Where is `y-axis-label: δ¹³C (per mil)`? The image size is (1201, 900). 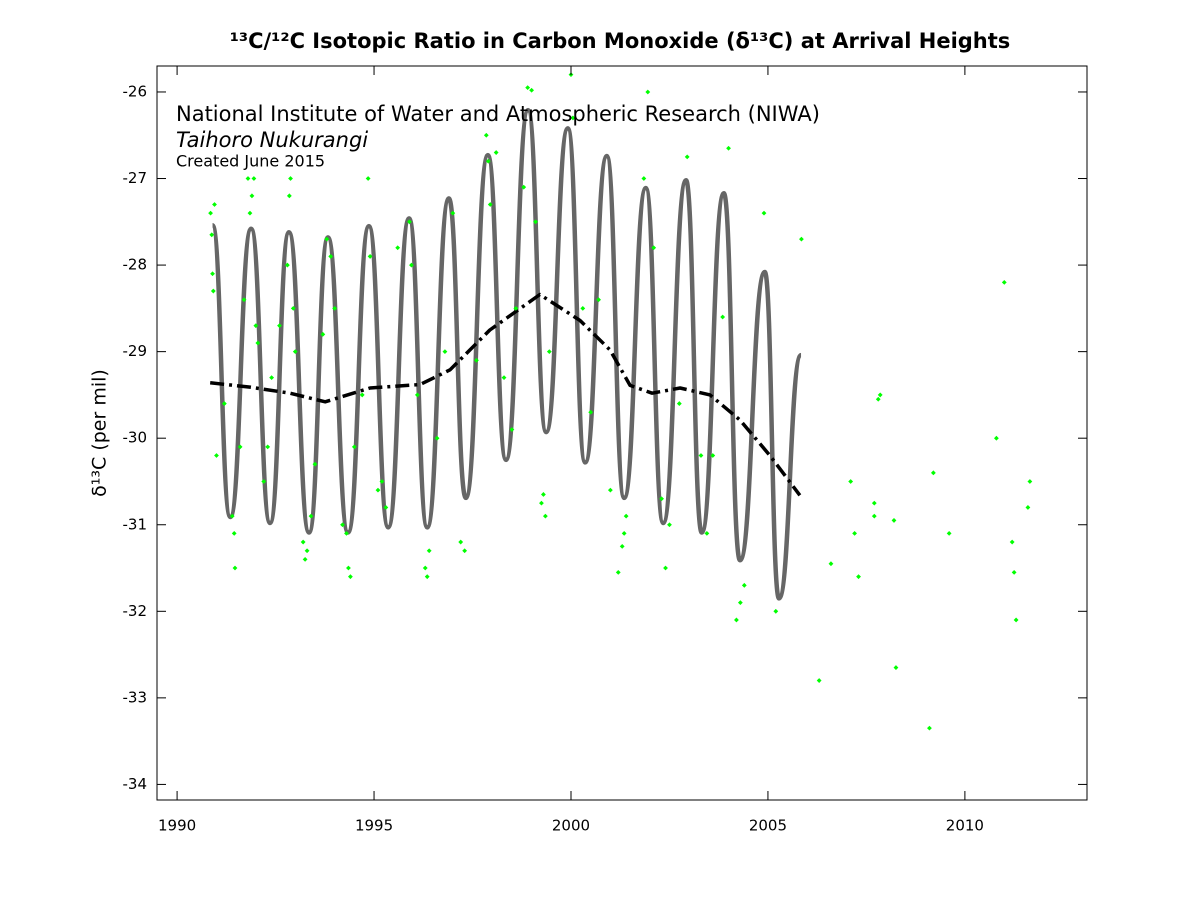
y-axis-label: δ¹³C (per mil) is located at coordinates (100, 433).